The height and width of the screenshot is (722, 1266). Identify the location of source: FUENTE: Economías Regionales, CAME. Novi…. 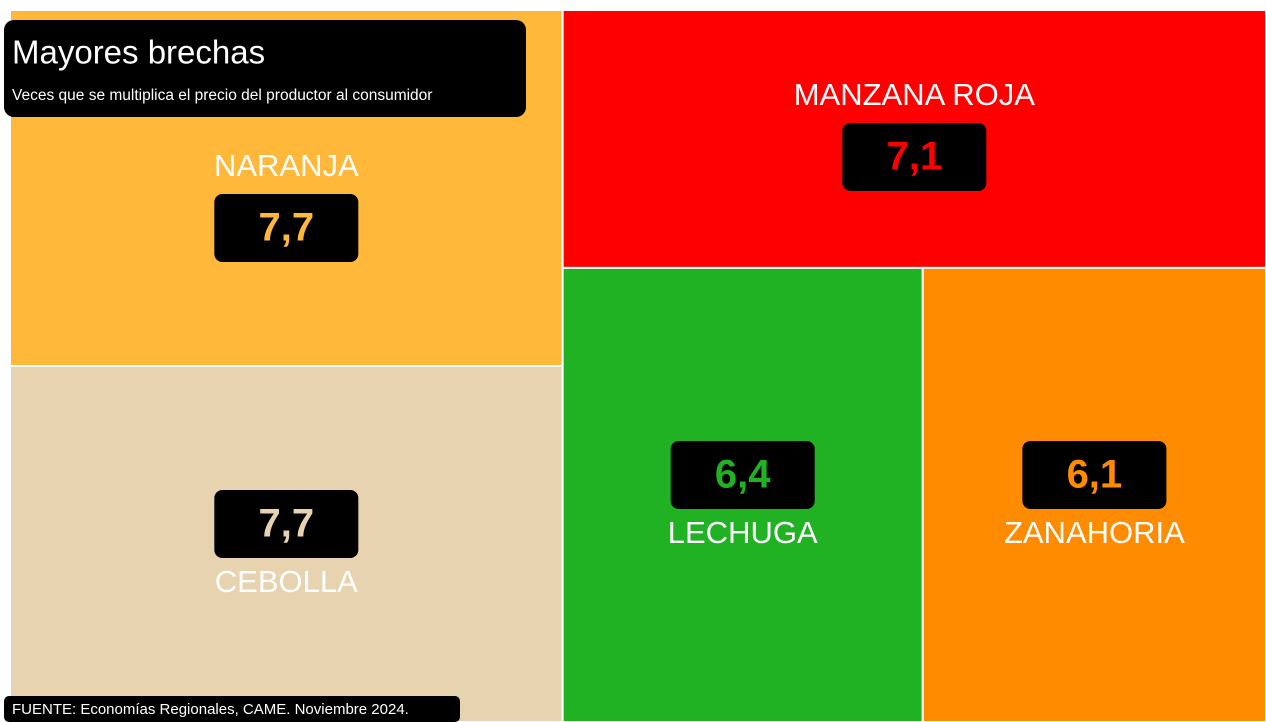
(210, 709).